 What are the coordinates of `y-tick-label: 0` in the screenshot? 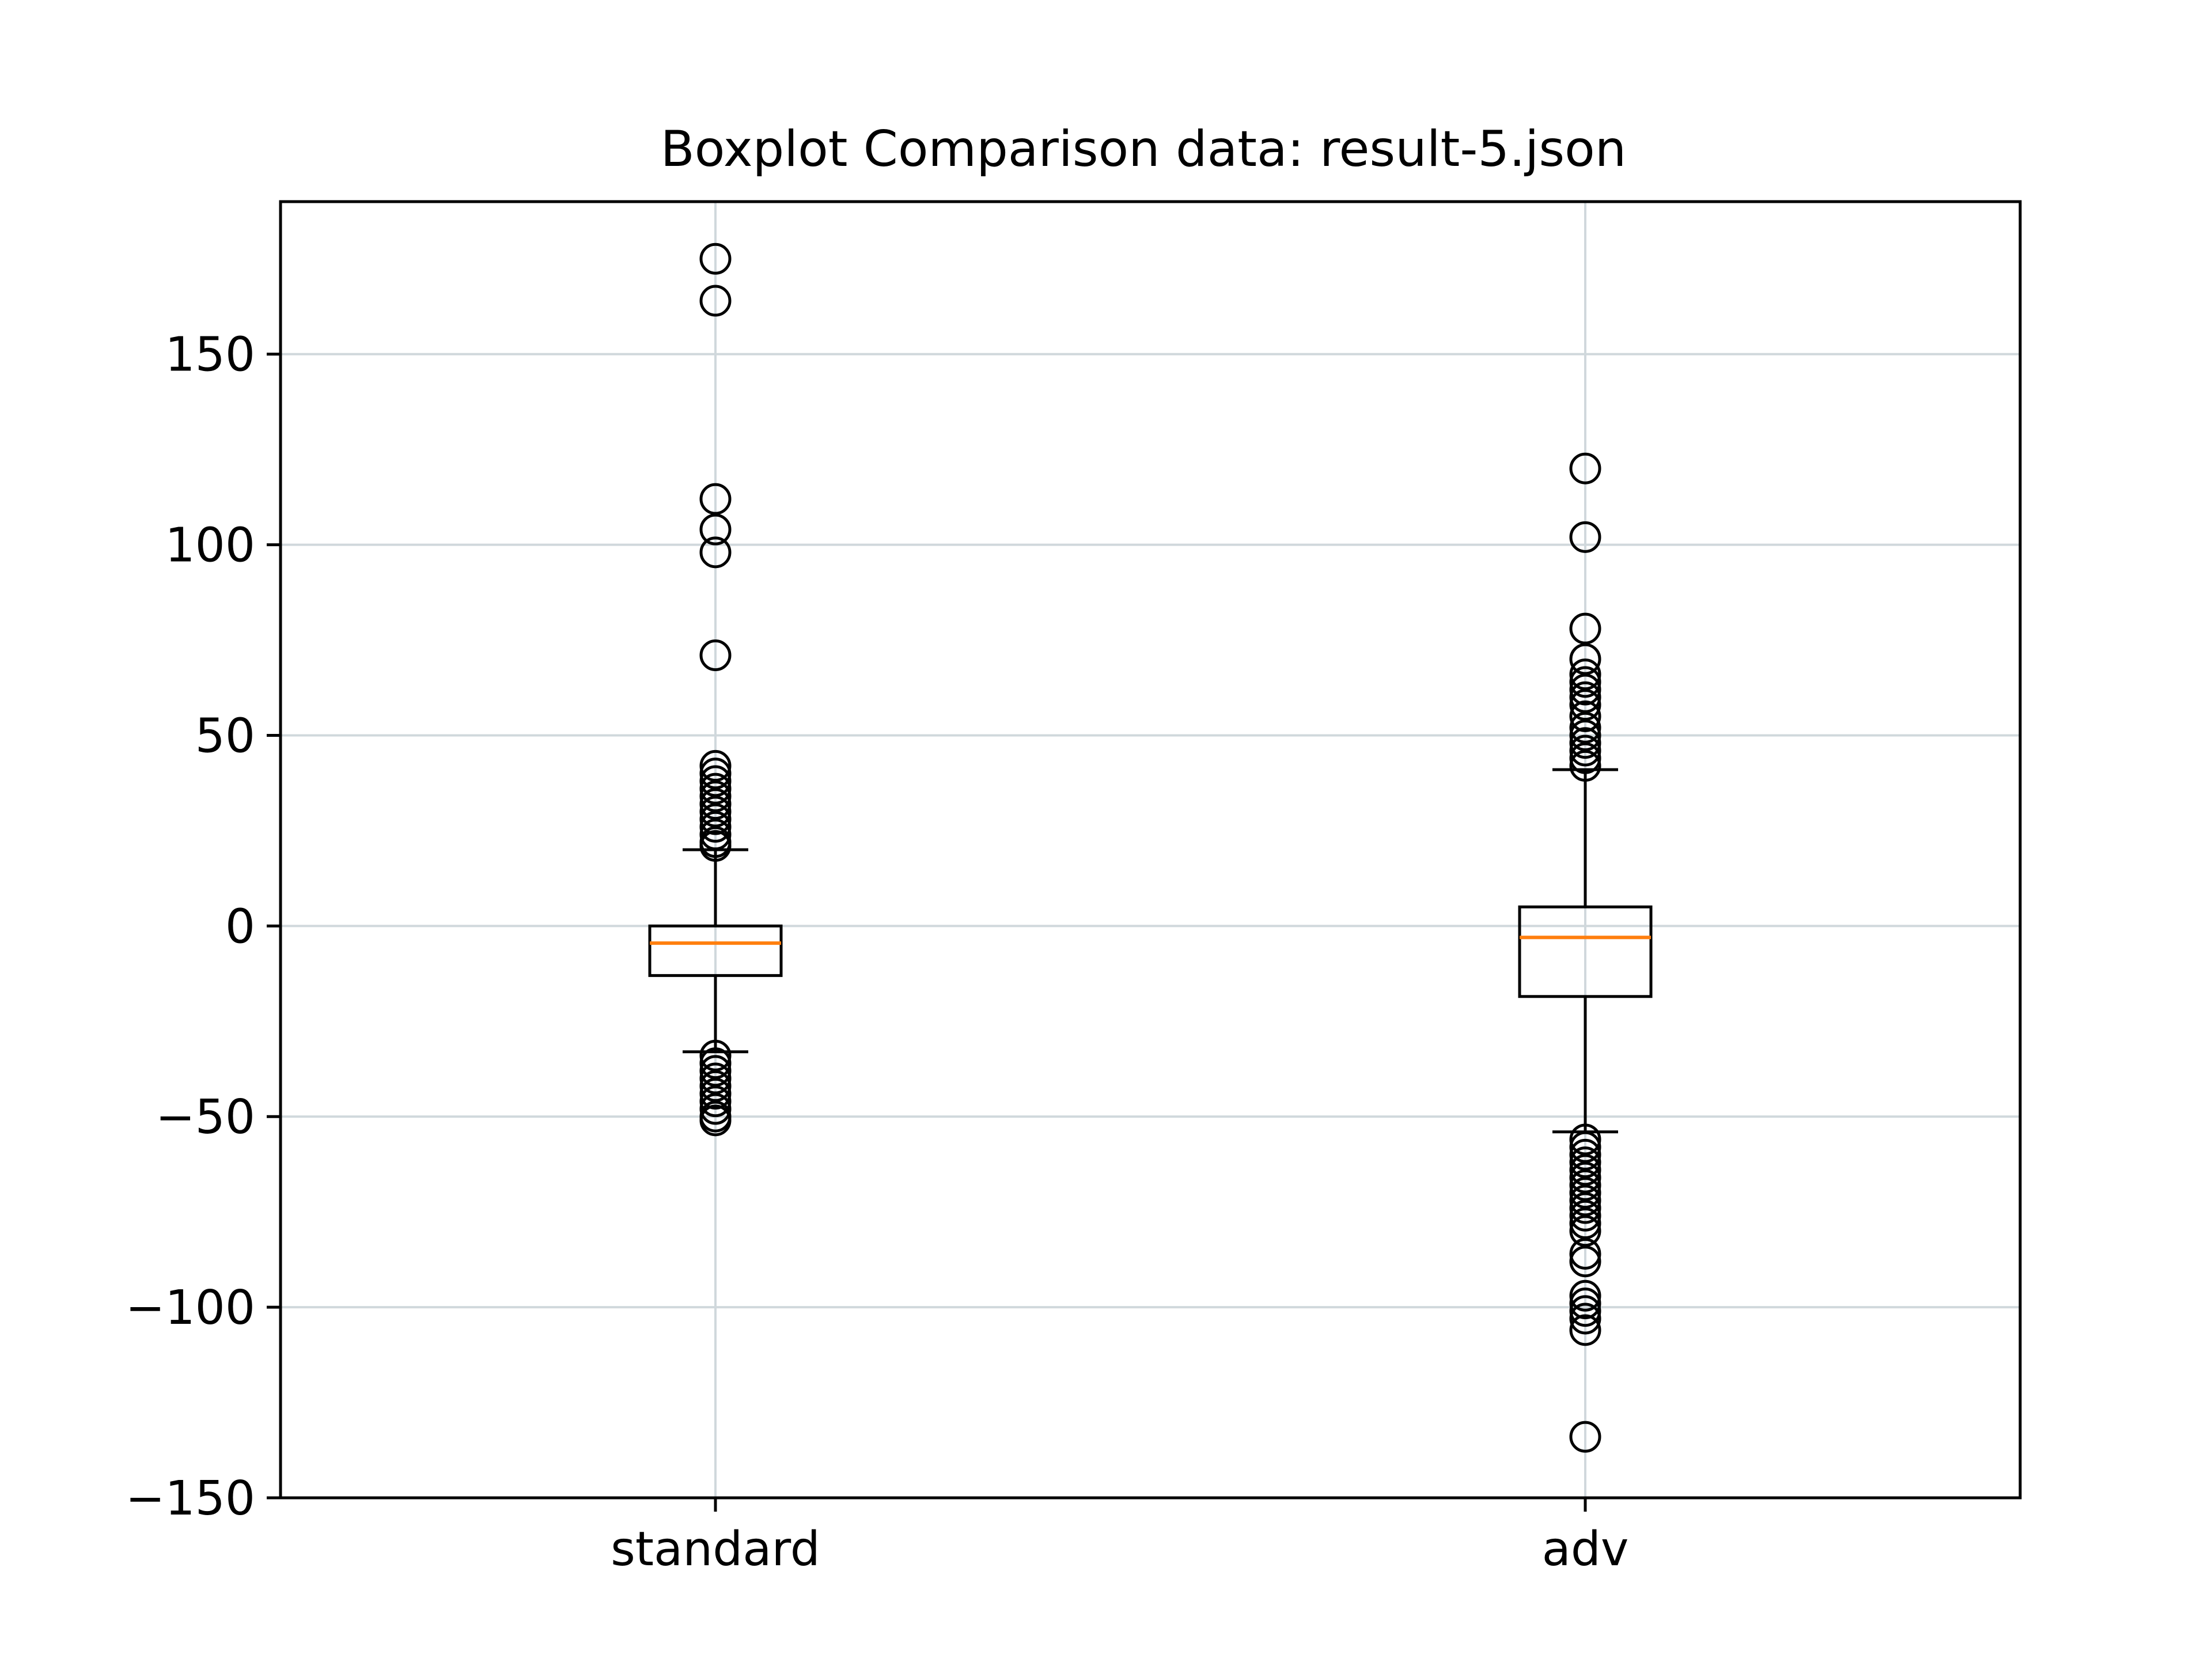 It's located at (240, 927).